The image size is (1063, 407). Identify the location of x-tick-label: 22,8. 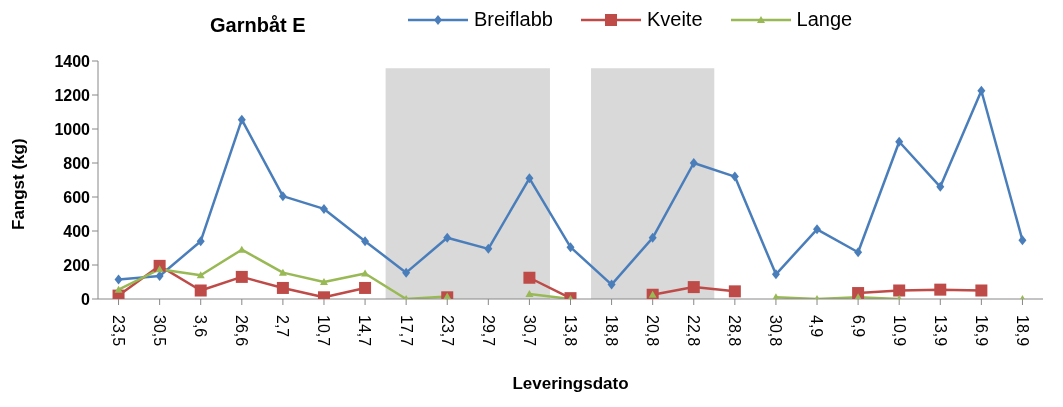
(694, 331).